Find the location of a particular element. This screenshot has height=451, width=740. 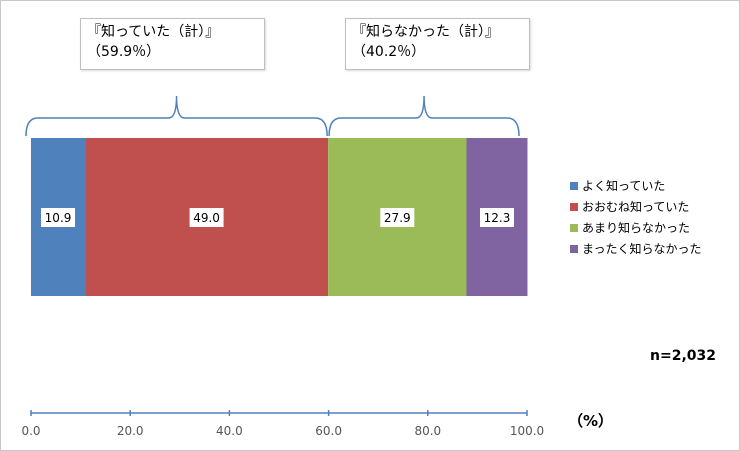

group-known-subtitle: （59.9％） is located at coordinates (124, 52).